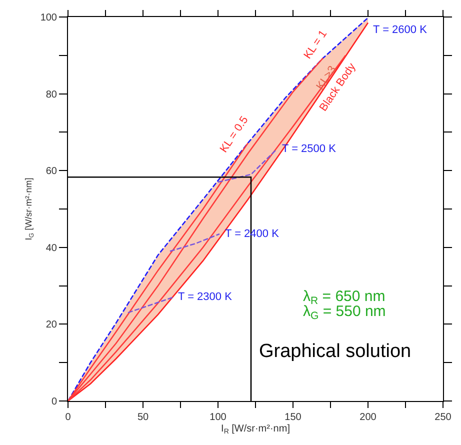  What do you see at coordinates (316, 45) in the screenshot?
I see `annotation: KL = 1` at bounding box center [316, 45].